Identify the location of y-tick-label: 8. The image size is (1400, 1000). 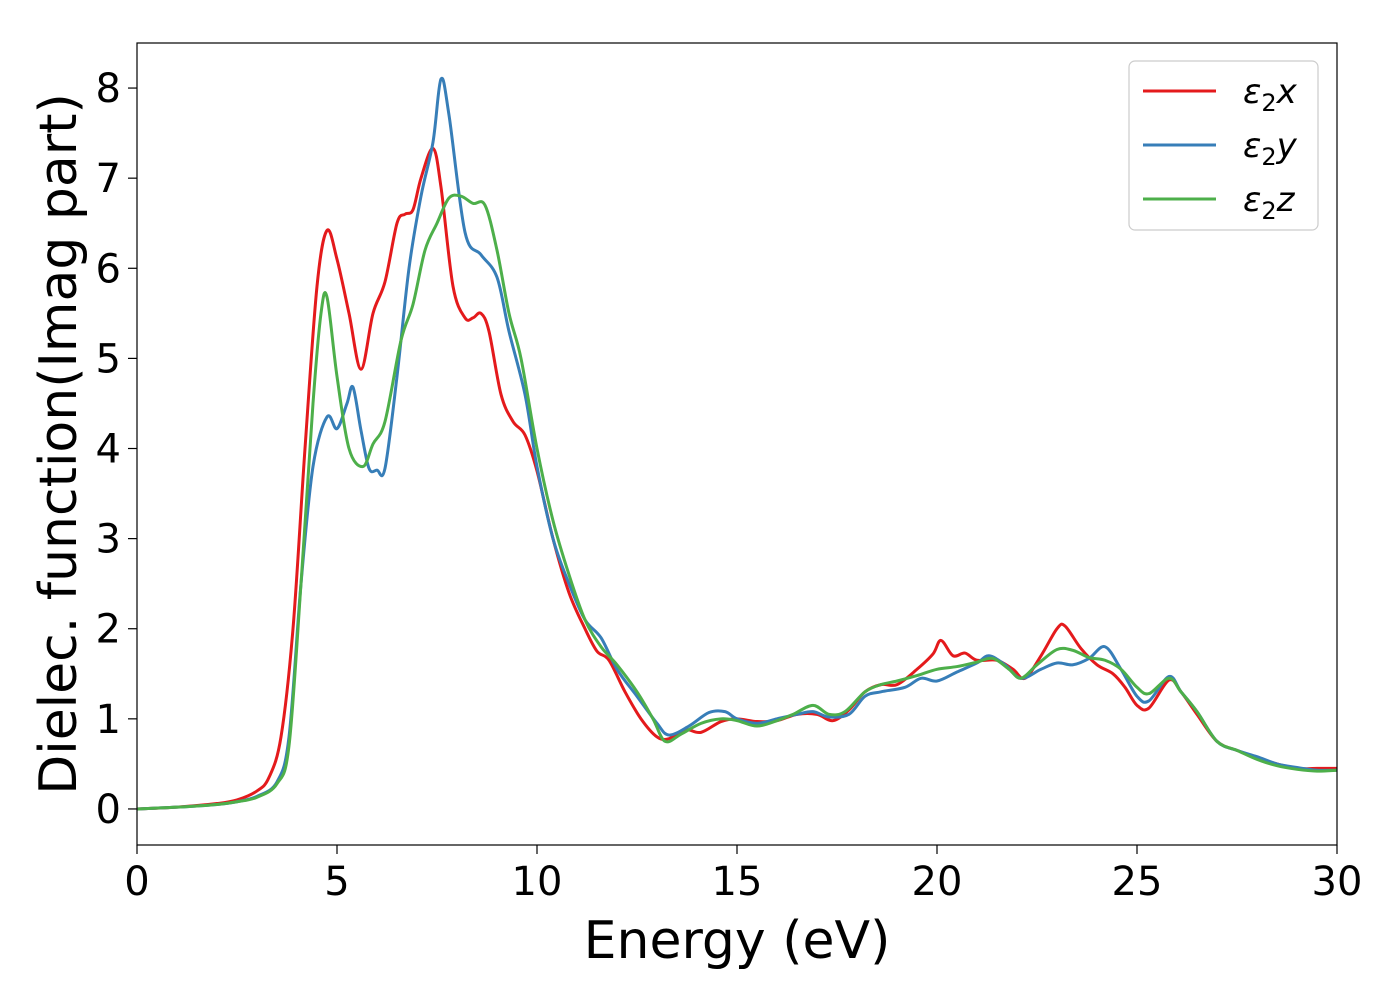
(108, 89).